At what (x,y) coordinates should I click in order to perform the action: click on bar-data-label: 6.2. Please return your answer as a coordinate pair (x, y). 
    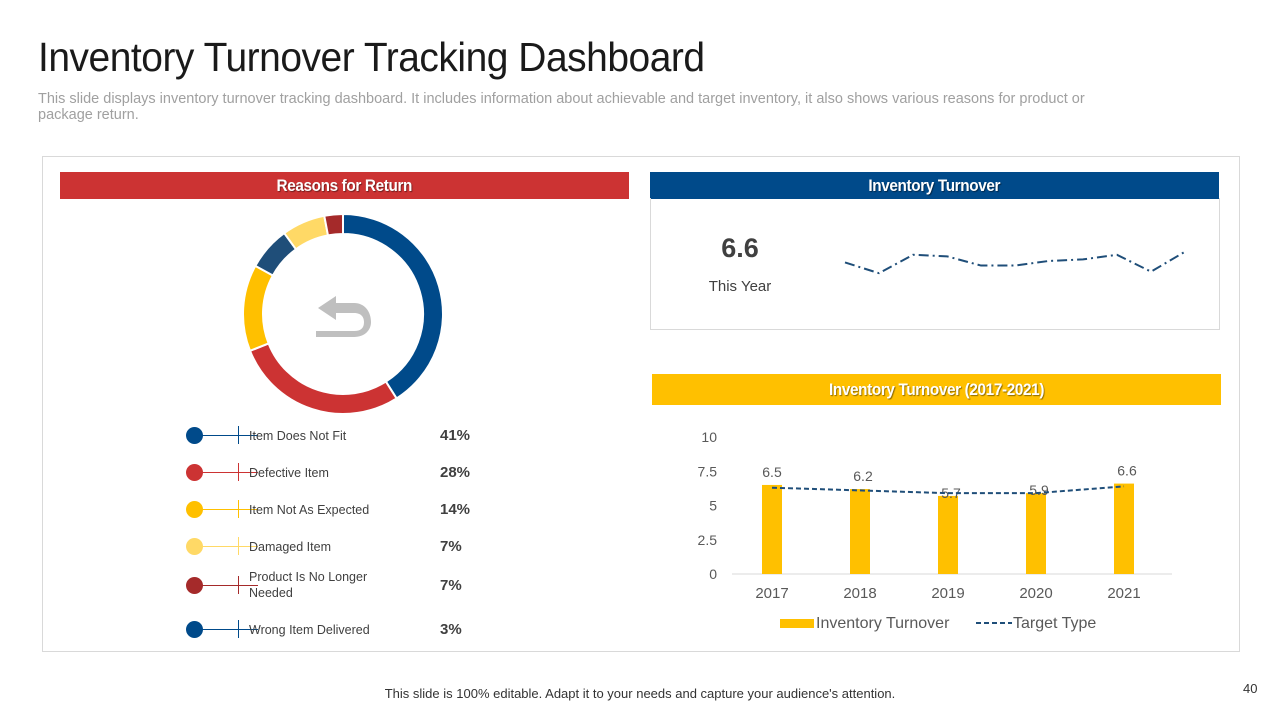
    Looking at the image, I should click on (863, 476).